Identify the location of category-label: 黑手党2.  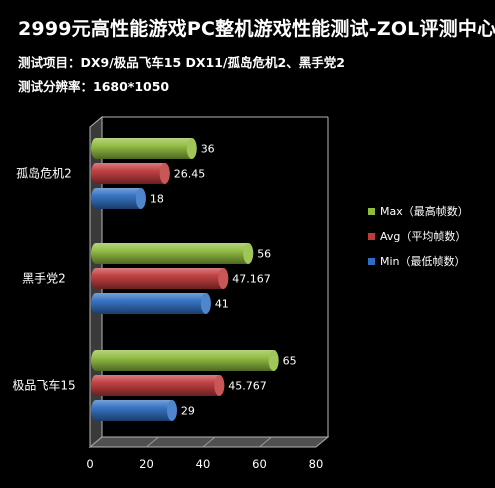
(44, 278).